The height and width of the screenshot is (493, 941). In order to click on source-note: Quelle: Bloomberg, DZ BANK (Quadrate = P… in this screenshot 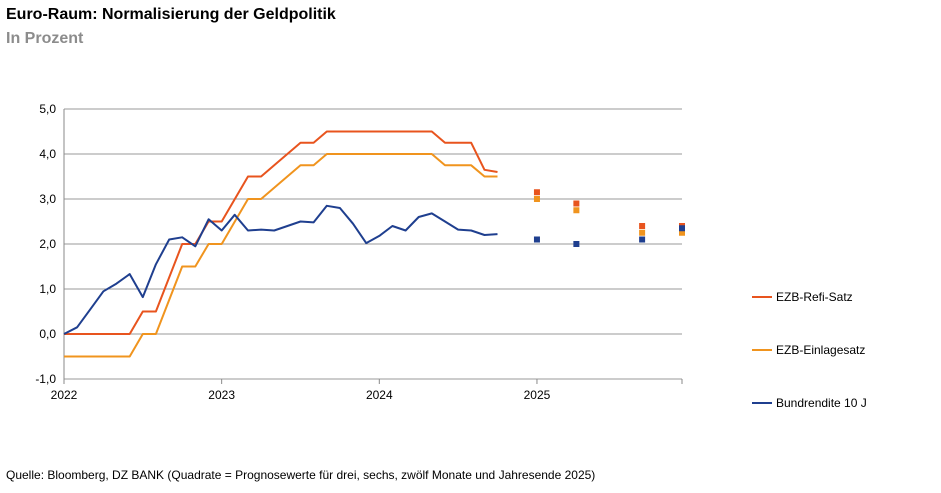, I will do `click(301, 475)`.